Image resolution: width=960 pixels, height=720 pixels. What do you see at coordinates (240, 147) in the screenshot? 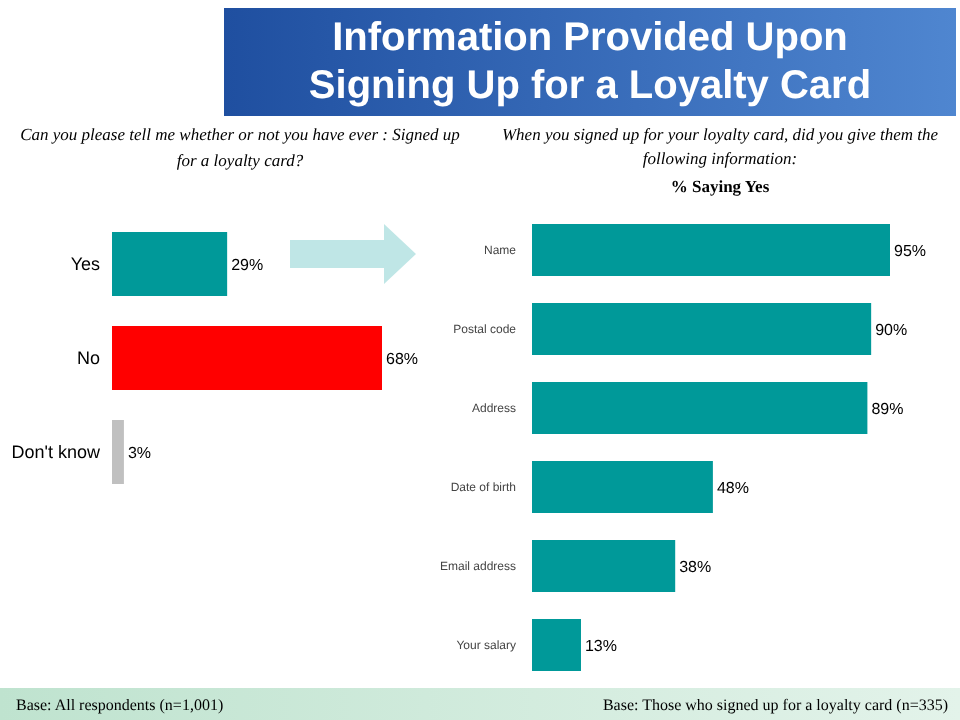
I see `chart-subtitle: Can you please tell me whether or not you have ever : Signed up for a loyalty card?` at bounding box center [240, 147].